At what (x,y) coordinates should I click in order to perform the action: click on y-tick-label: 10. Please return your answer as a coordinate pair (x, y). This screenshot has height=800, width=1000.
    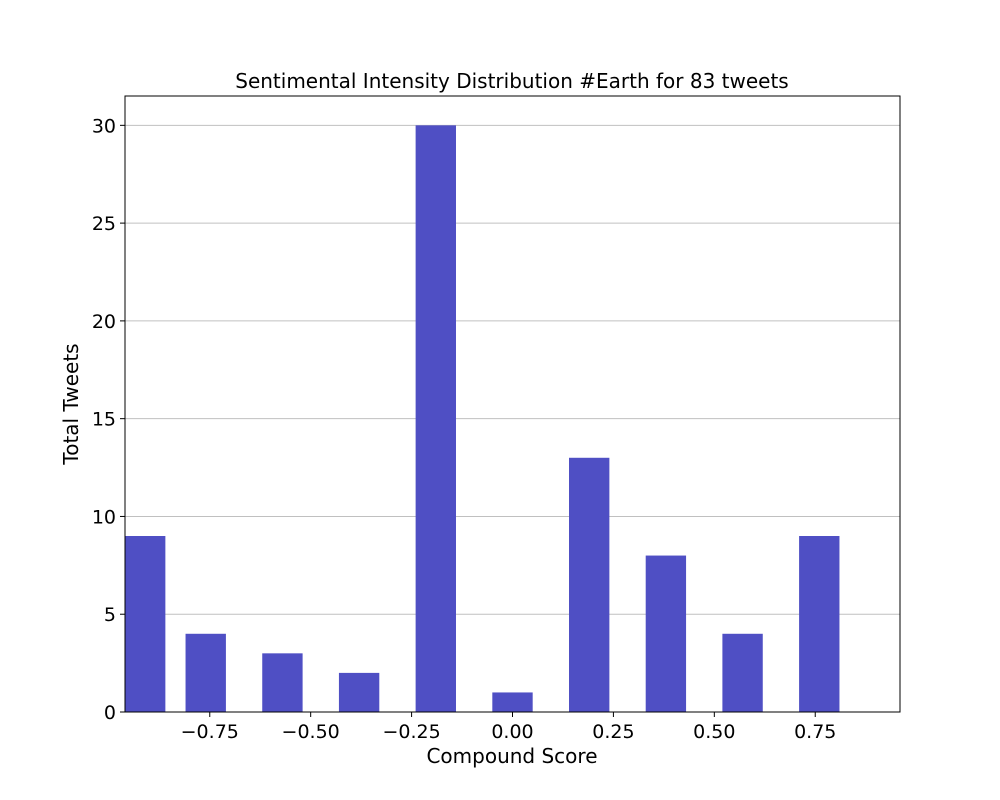
    Looking at the image, I should click on (104, 517).